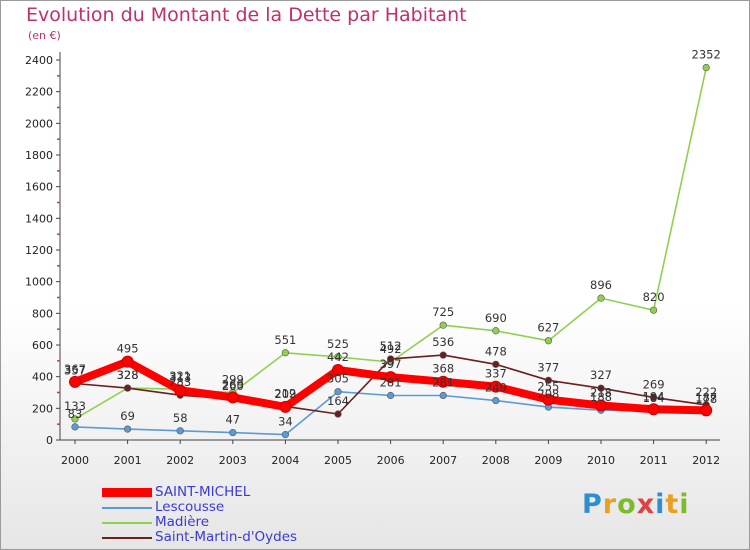 This screenshot has width=750, height=550. I want to click on x-tick-label: 2006, so click(391, 460).